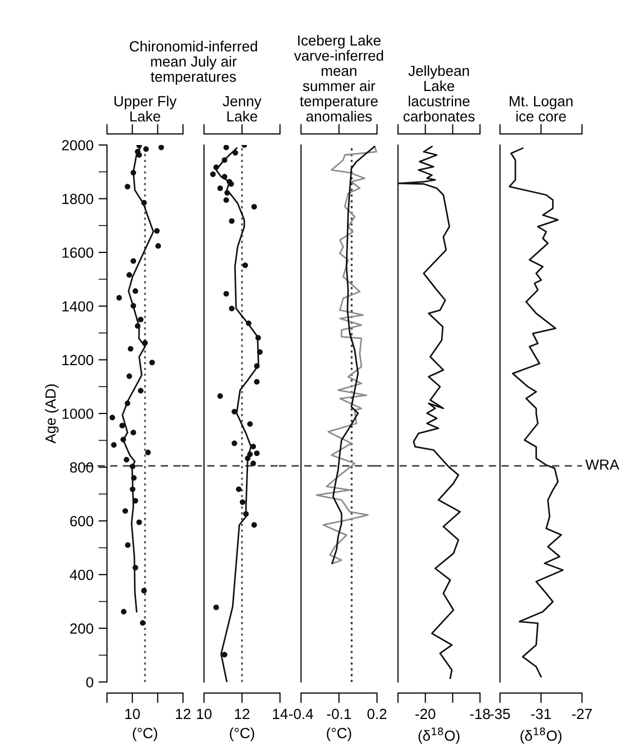 The height and width of the screenshot is (746, 629). I want to click on y-tick-label: 400, so click(82, 575).